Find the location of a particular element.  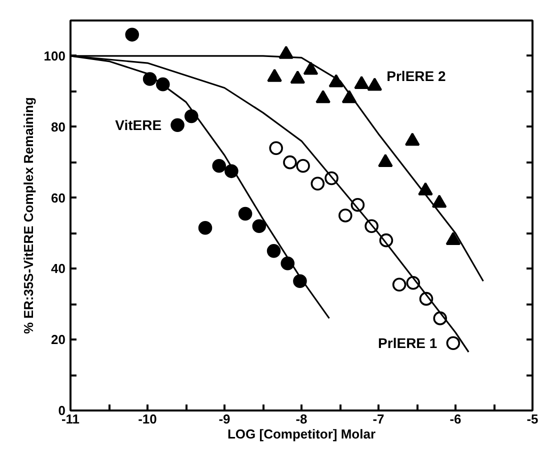

annotation: VitERE is located at coordinates (138, 125).